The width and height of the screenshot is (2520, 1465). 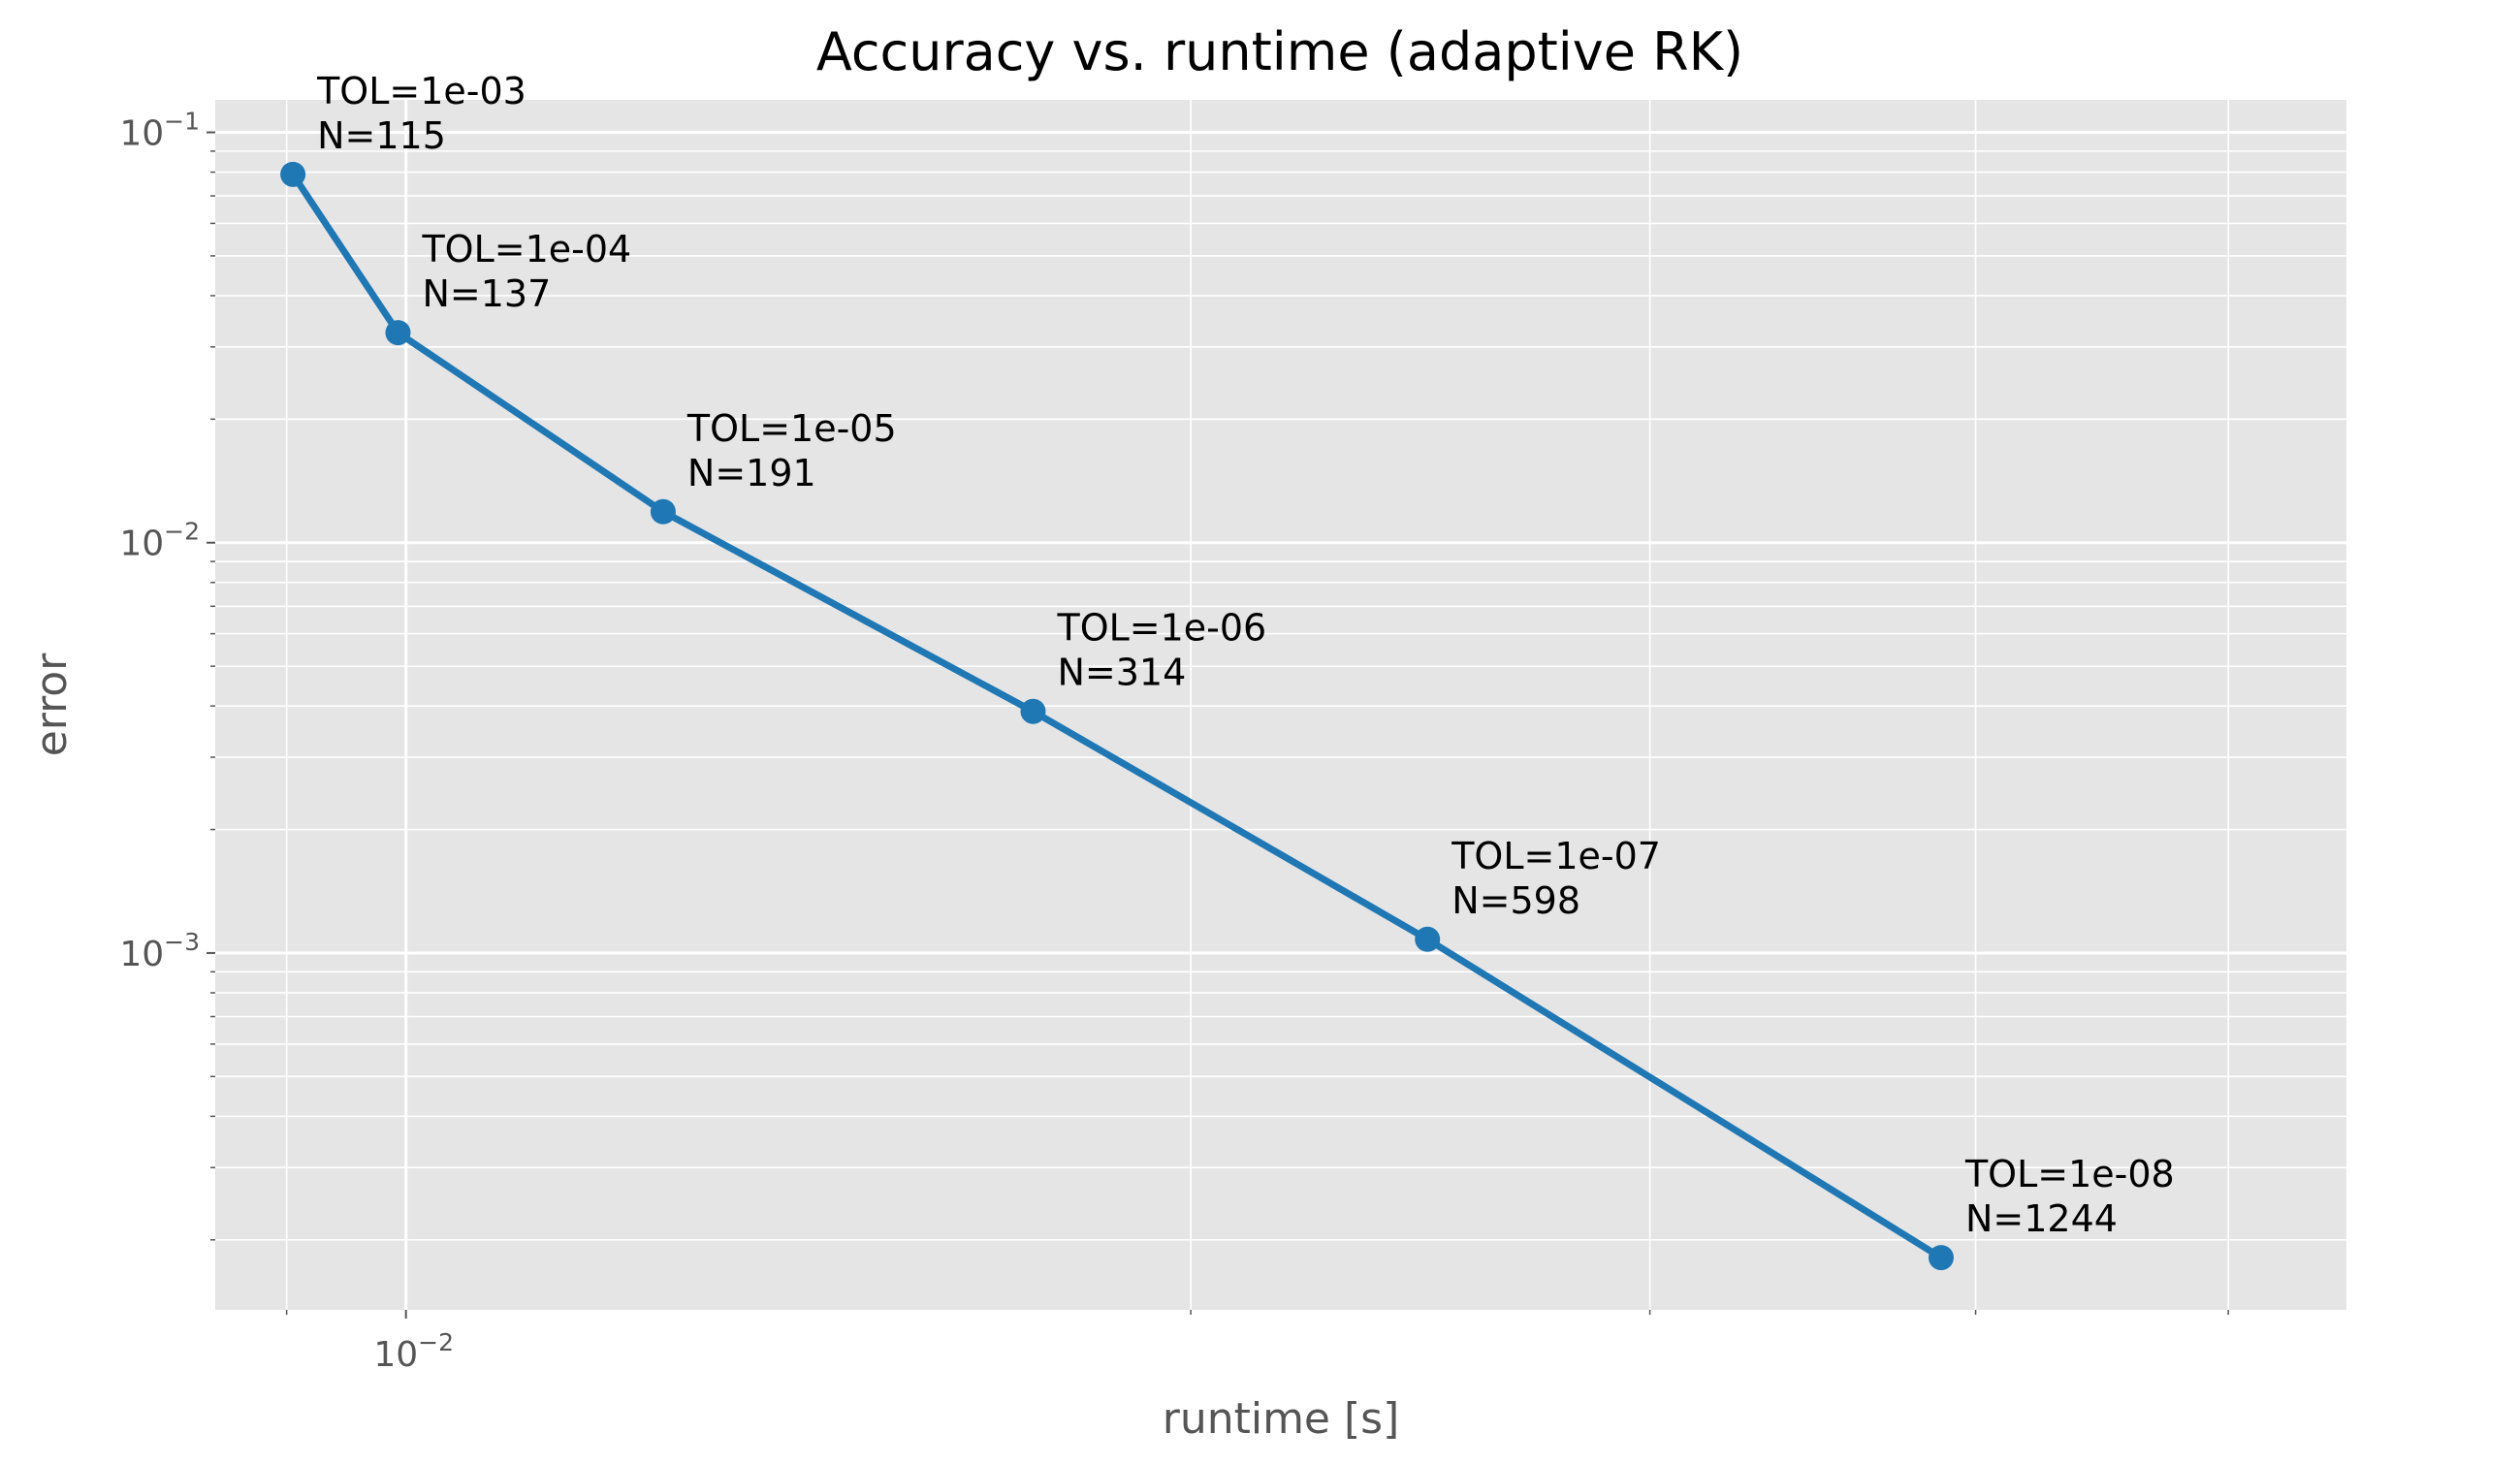 What do you see at coordinates (1161, 628) in the screenshot?
I see `annotation-tol: TOL=1e-06` at bounding box center [1161, 628].